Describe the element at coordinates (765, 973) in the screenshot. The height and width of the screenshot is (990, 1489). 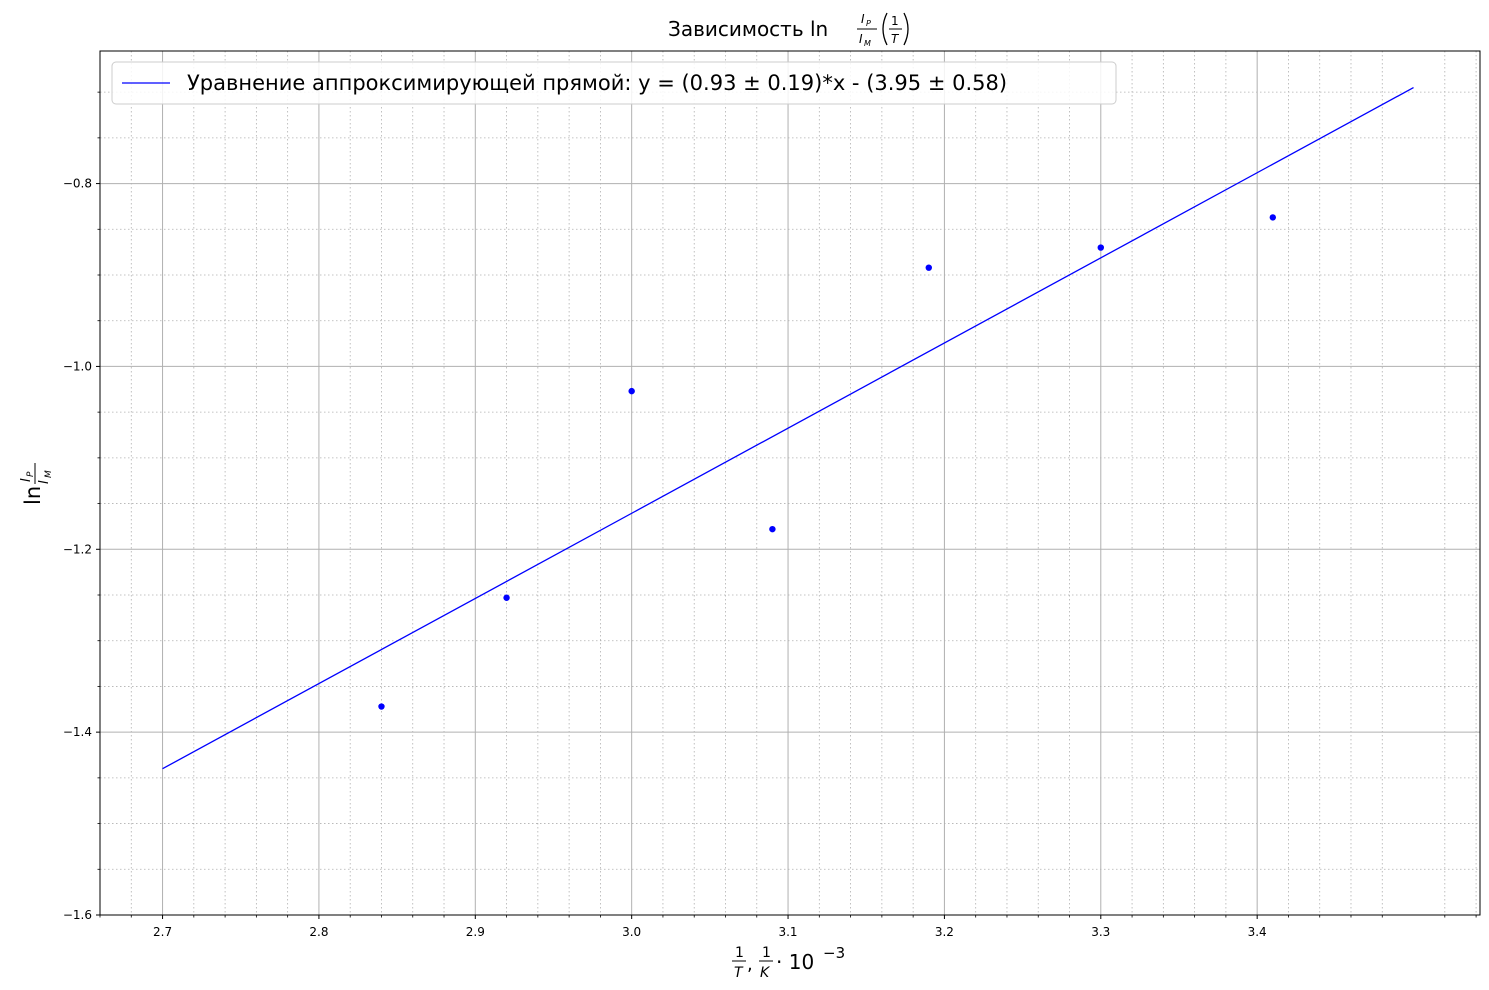
I see `xlabel-frac2-den: K` at that location.